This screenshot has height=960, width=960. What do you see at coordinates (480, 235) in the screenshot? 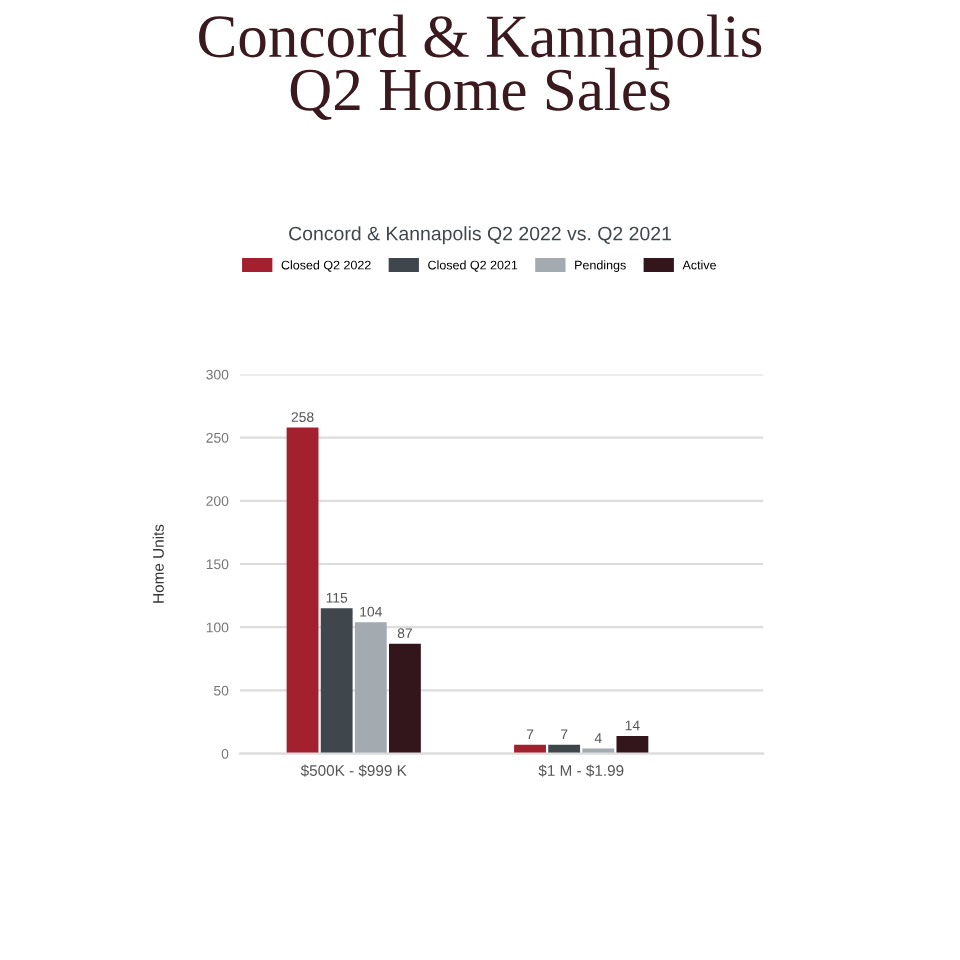
I see `chart-subtitle: Concord & Kannapolis Q2 2022 vs. Q2 2021` at bounding box center [480, 235].